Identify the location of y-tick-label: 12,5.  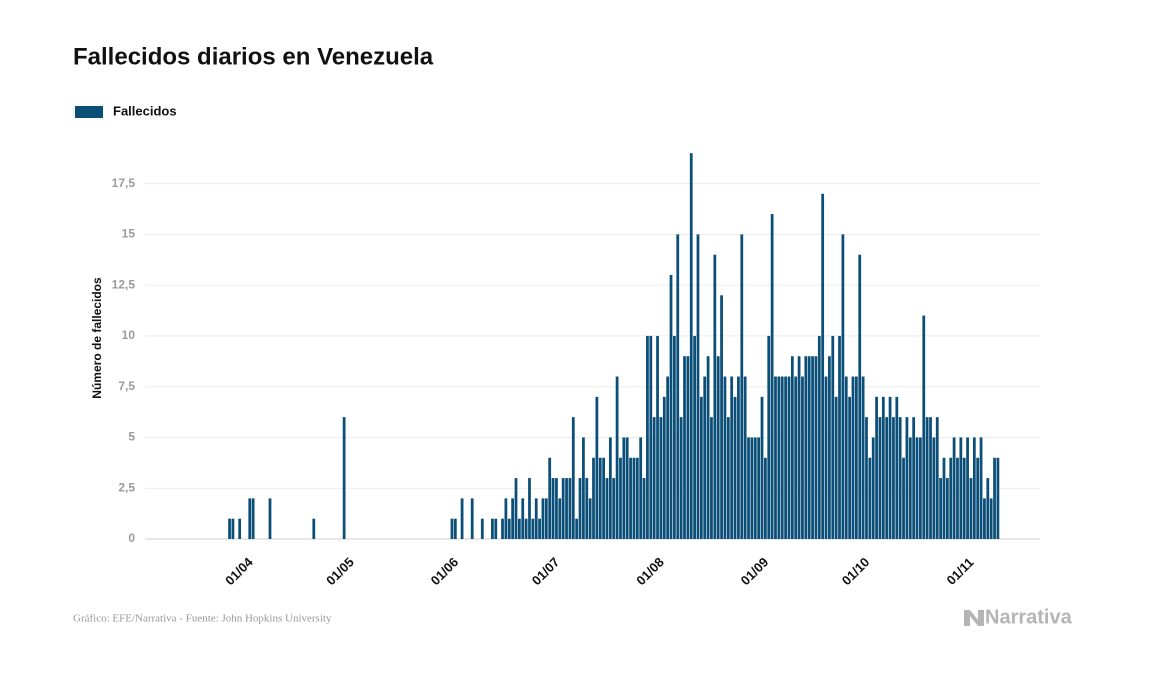
(124, 284).